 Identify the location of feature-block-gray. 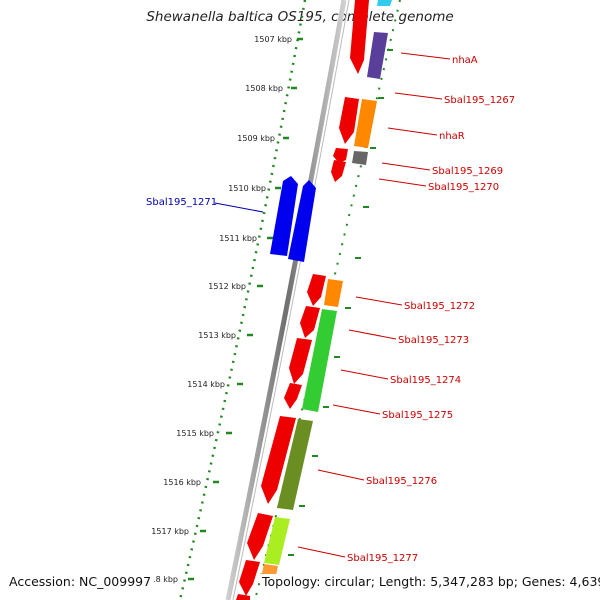
(360, 158).